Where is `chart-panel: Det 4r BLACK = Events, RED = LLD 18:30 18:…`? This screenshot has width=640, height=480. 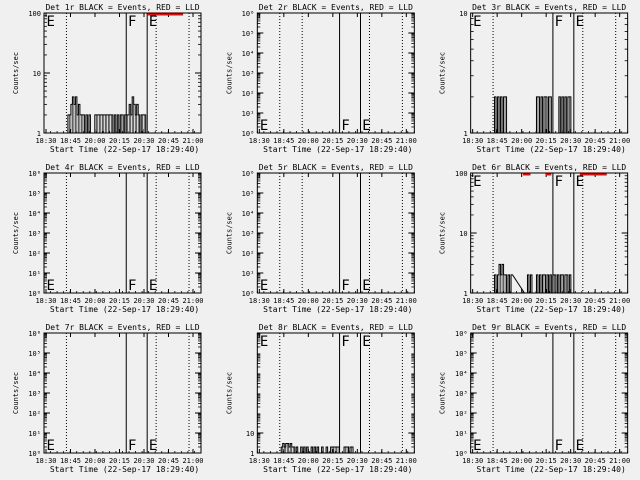 chart-panel: Det 4r BLACK = Events, RED = LLD 18:30 18:… is located at coordinates (108, 238).